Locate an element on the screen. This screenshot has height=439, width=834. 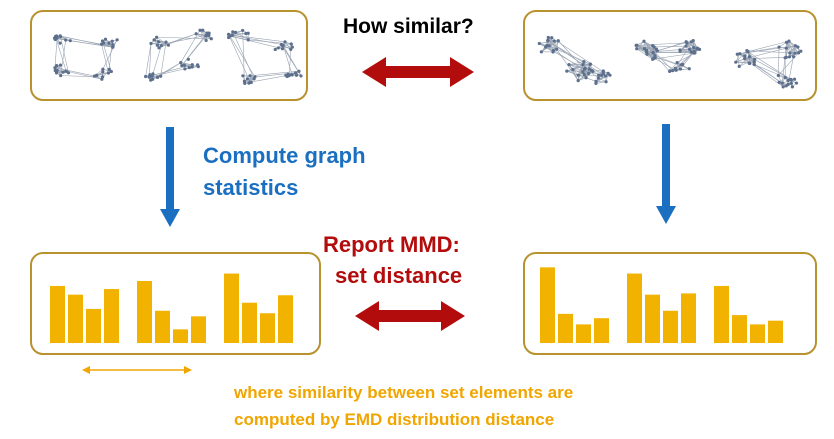
right-down-arrow is located at coordinates (666, 174).